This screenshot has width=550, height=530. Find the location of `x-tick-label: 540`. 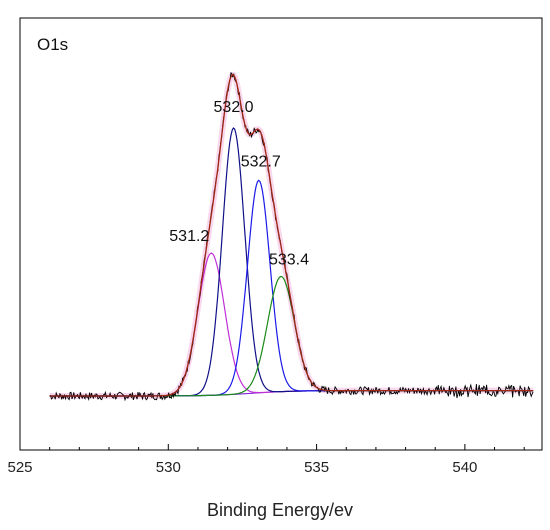

x-tick-label: 540 is located at coordinates (464, 467).